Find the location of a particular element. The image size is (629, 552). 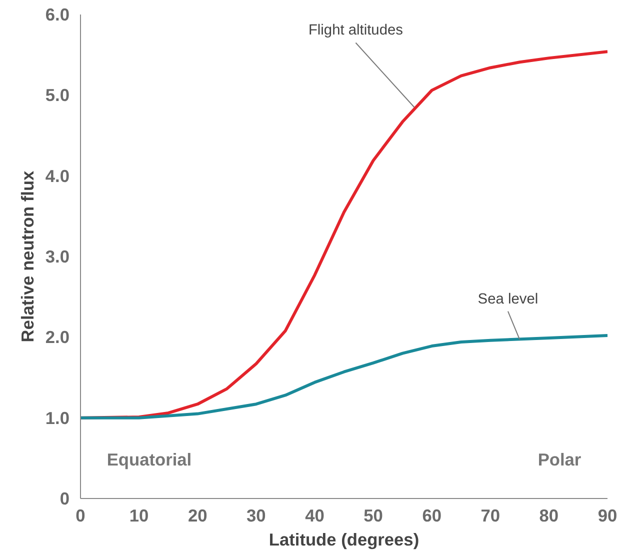

y-axis-title: Relative neutron flux is located at coordinates (27, 256).